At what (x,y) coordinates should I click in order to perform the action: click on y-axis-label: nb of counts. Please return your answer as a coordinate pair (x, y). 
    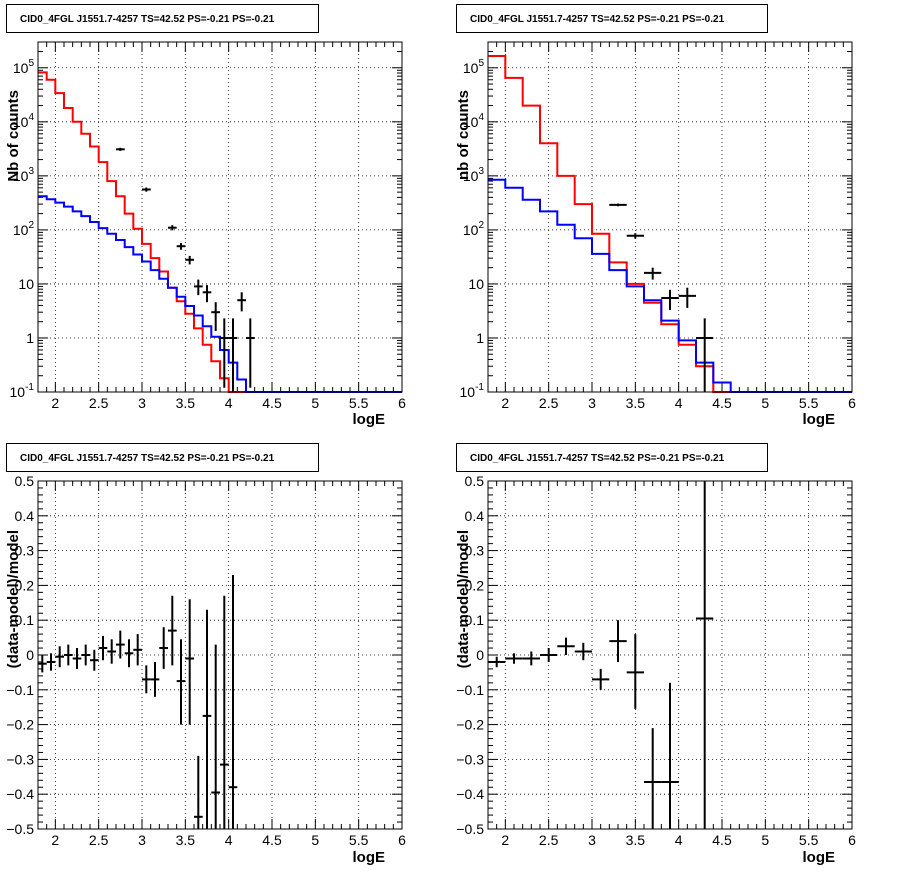
    Looking at the image, I should click on (463, 135).